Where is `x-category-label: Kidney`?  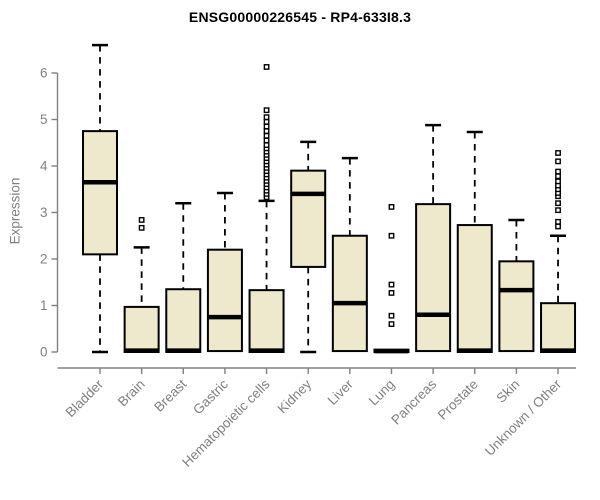
x-category-label: Kidney is located at coordinates (295, 396).